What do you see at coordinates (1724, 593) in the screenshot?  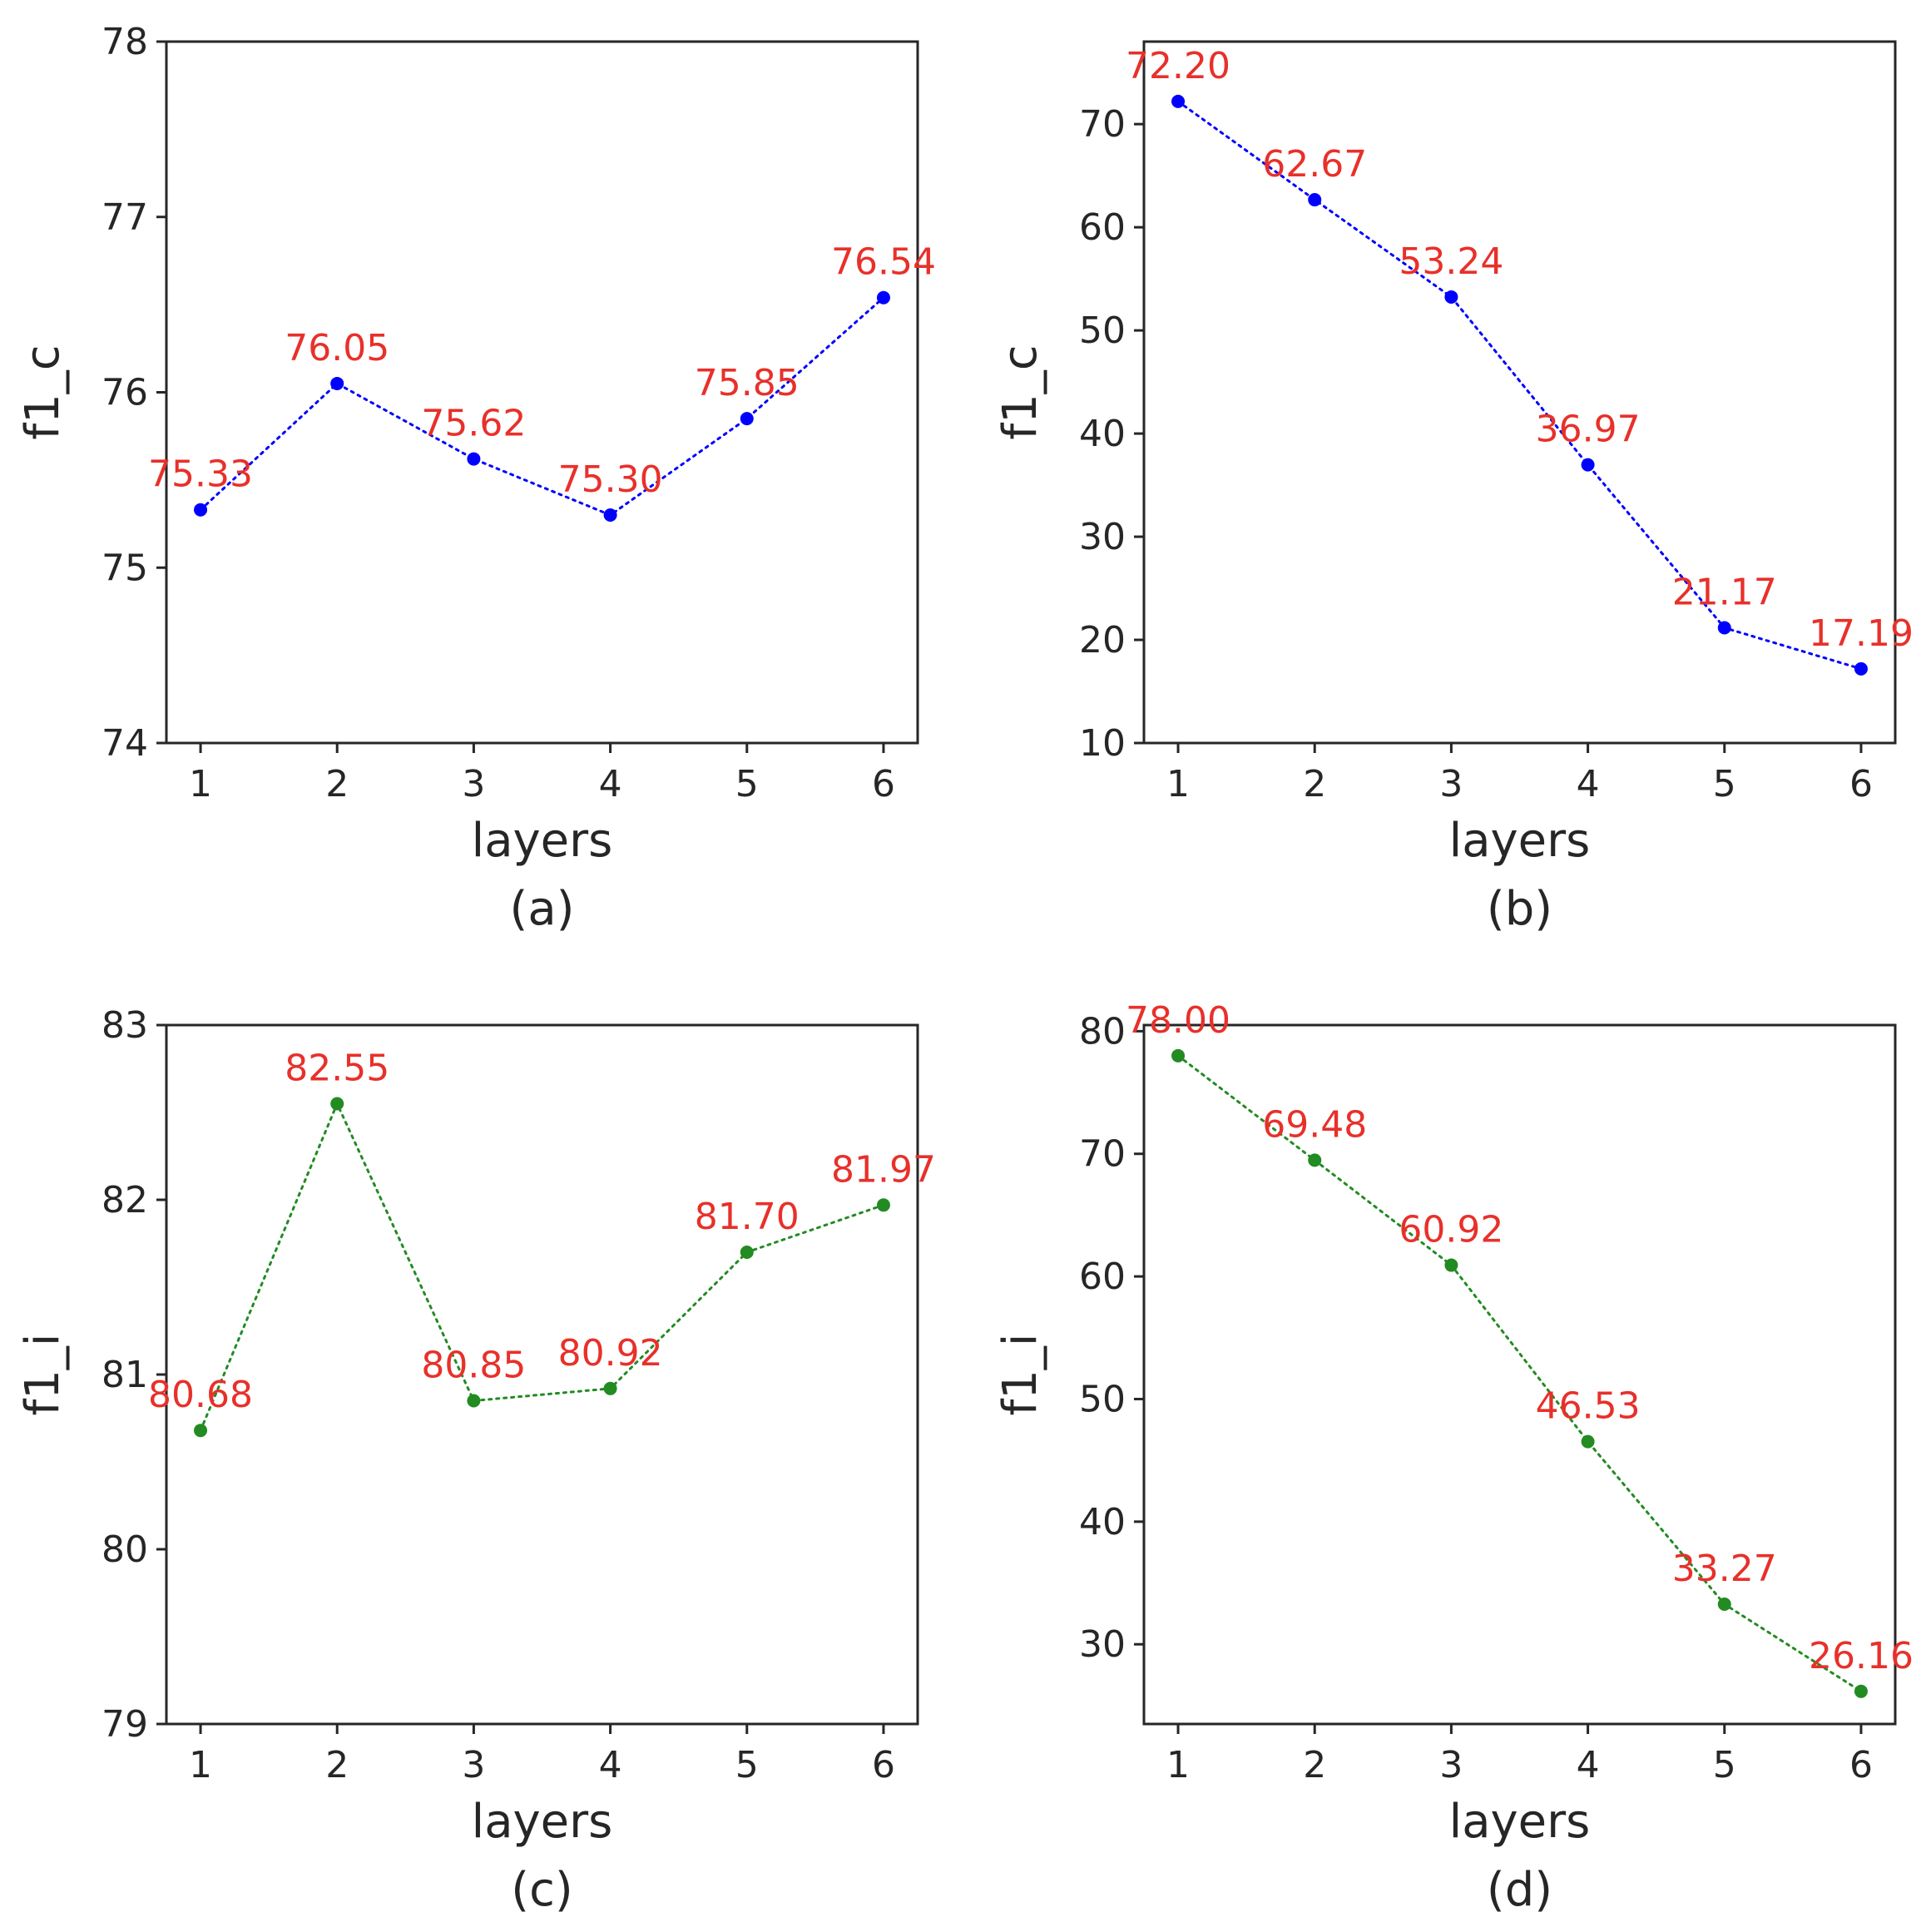 I see `data-label: 21.17` at bounding box center [1724, 593].